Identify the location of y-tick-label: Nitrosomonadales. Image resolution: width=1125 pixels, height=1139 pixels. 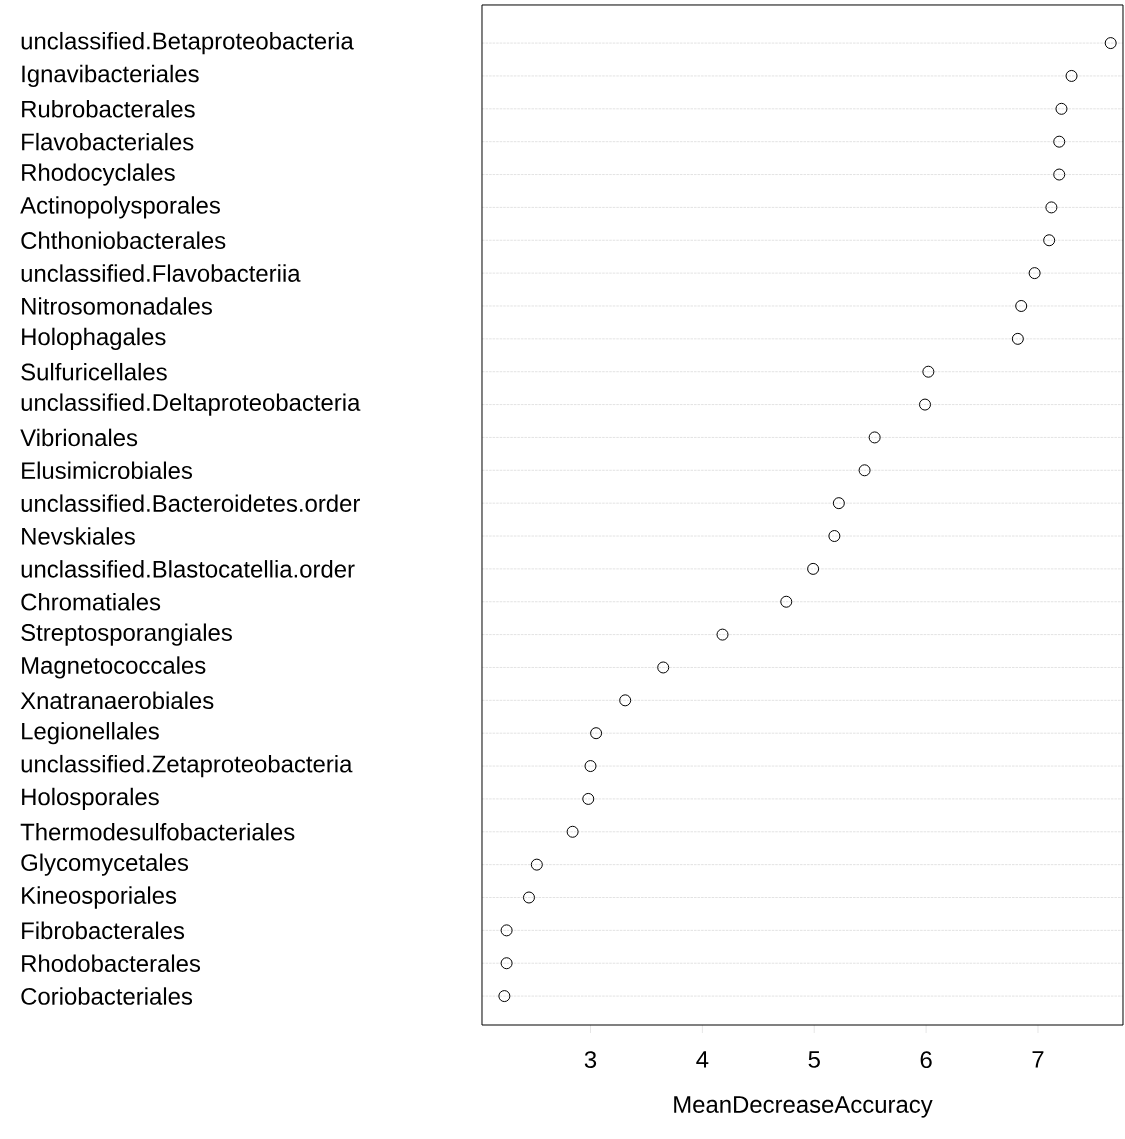
(117, 306).